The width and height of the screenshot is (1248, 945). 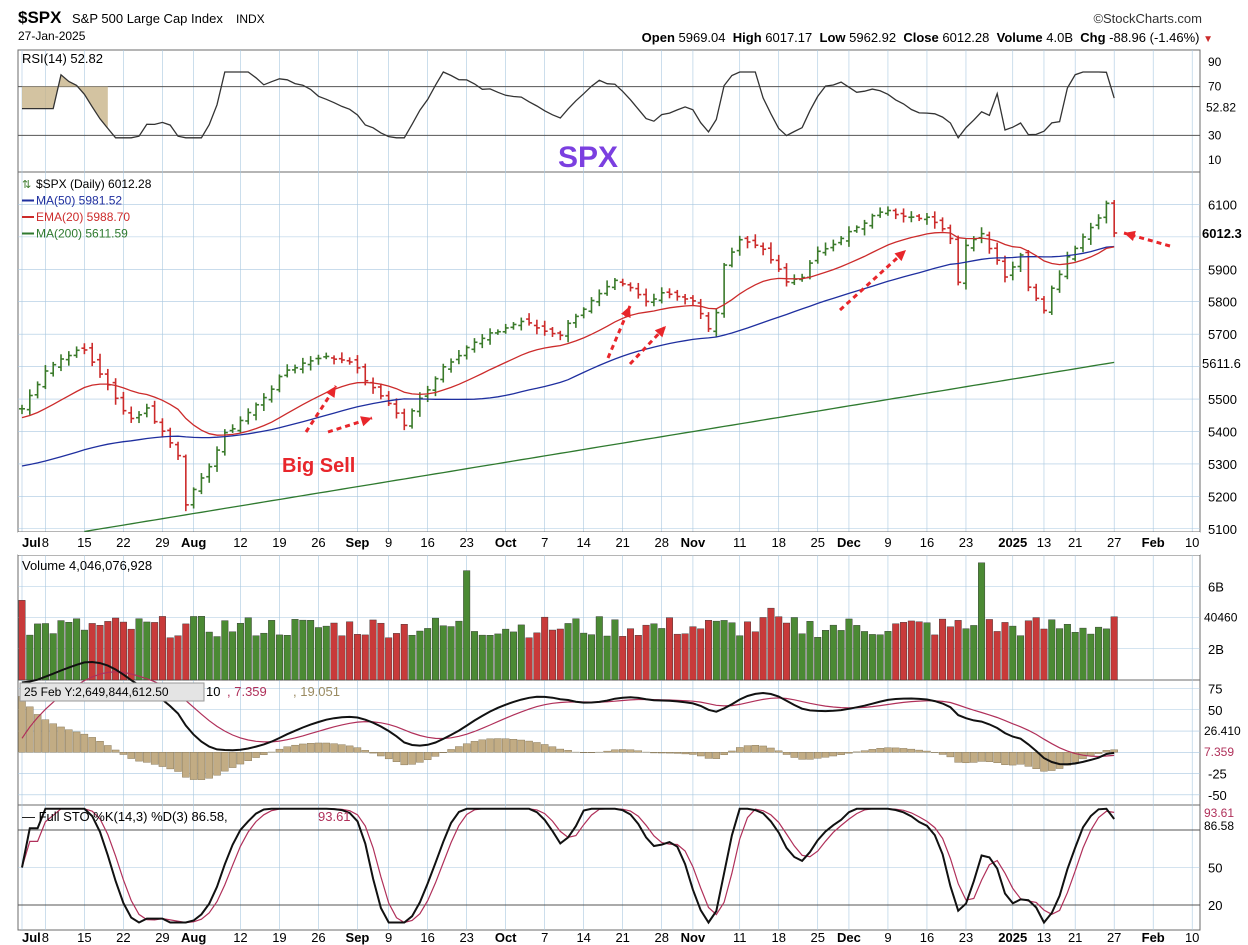 I want to click on price-tick-5800: 5800, so click(x=1222, y=302).